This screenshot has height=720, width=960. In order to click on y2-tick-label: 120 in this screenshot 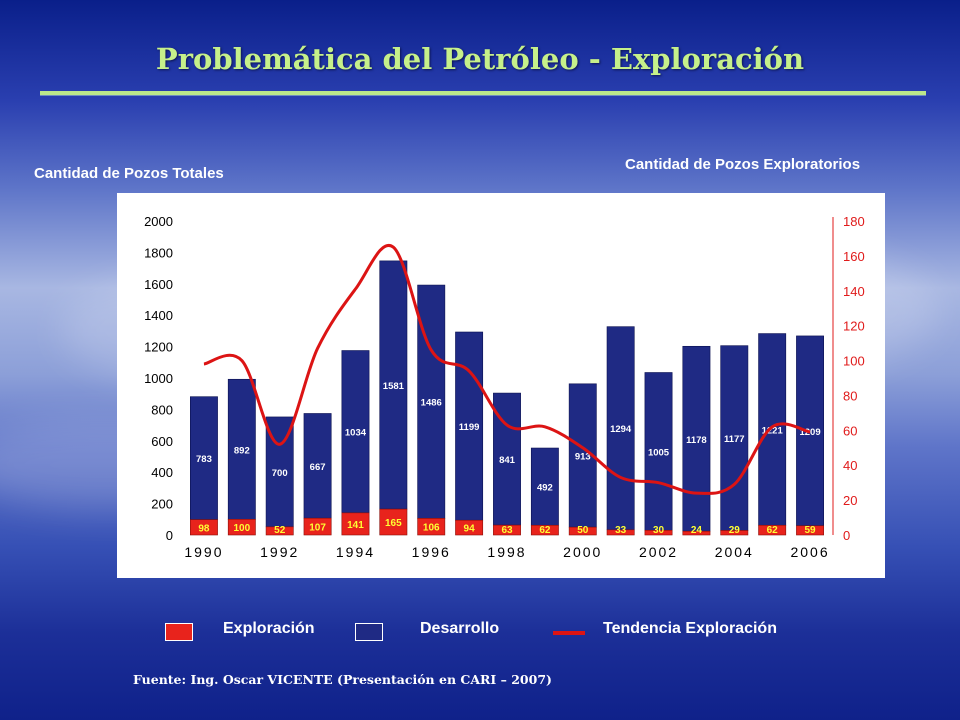, I will do `click(854, 326)`.